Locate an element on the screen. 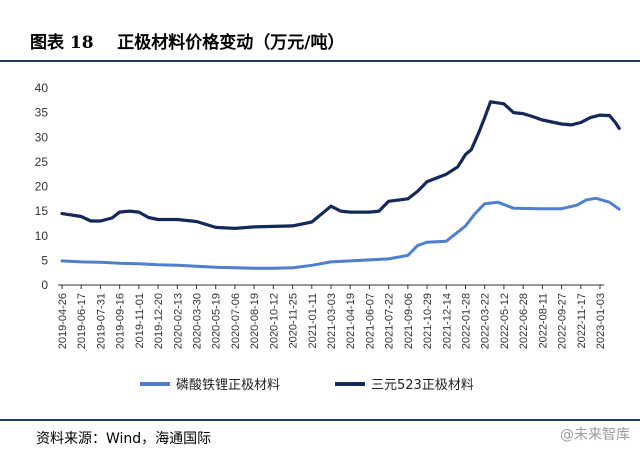 This screenshot has width=640, height=459. x-tick-label: 2020-03-30 is located at coordinates (198, 321).